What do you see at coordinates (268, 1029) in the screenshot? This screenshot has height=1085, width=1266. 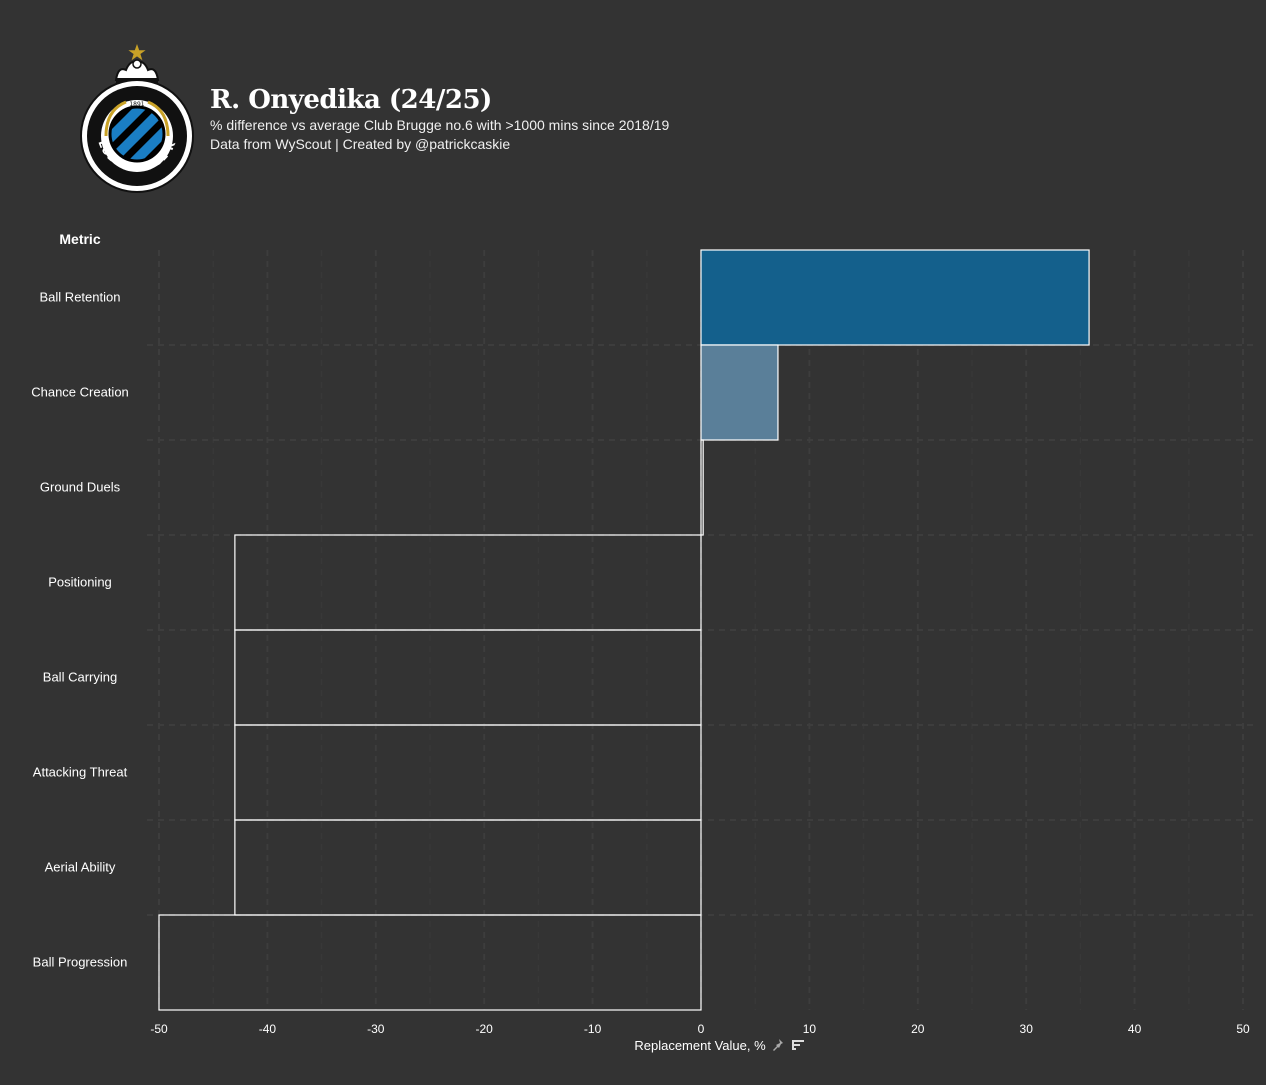 I see `x-tick-label: -40` at bounding box center [268, 1029].